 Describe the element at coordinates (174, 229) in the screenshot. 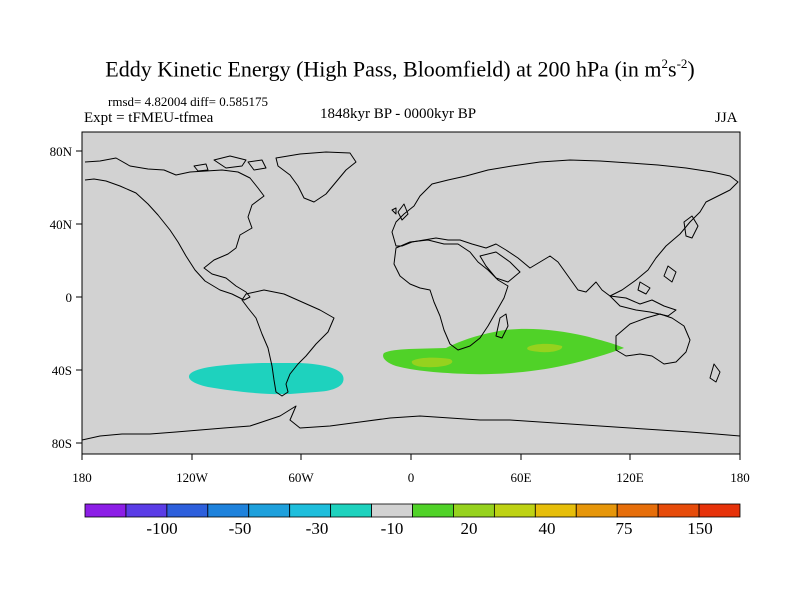

I see `coastline-north-america` at that location.